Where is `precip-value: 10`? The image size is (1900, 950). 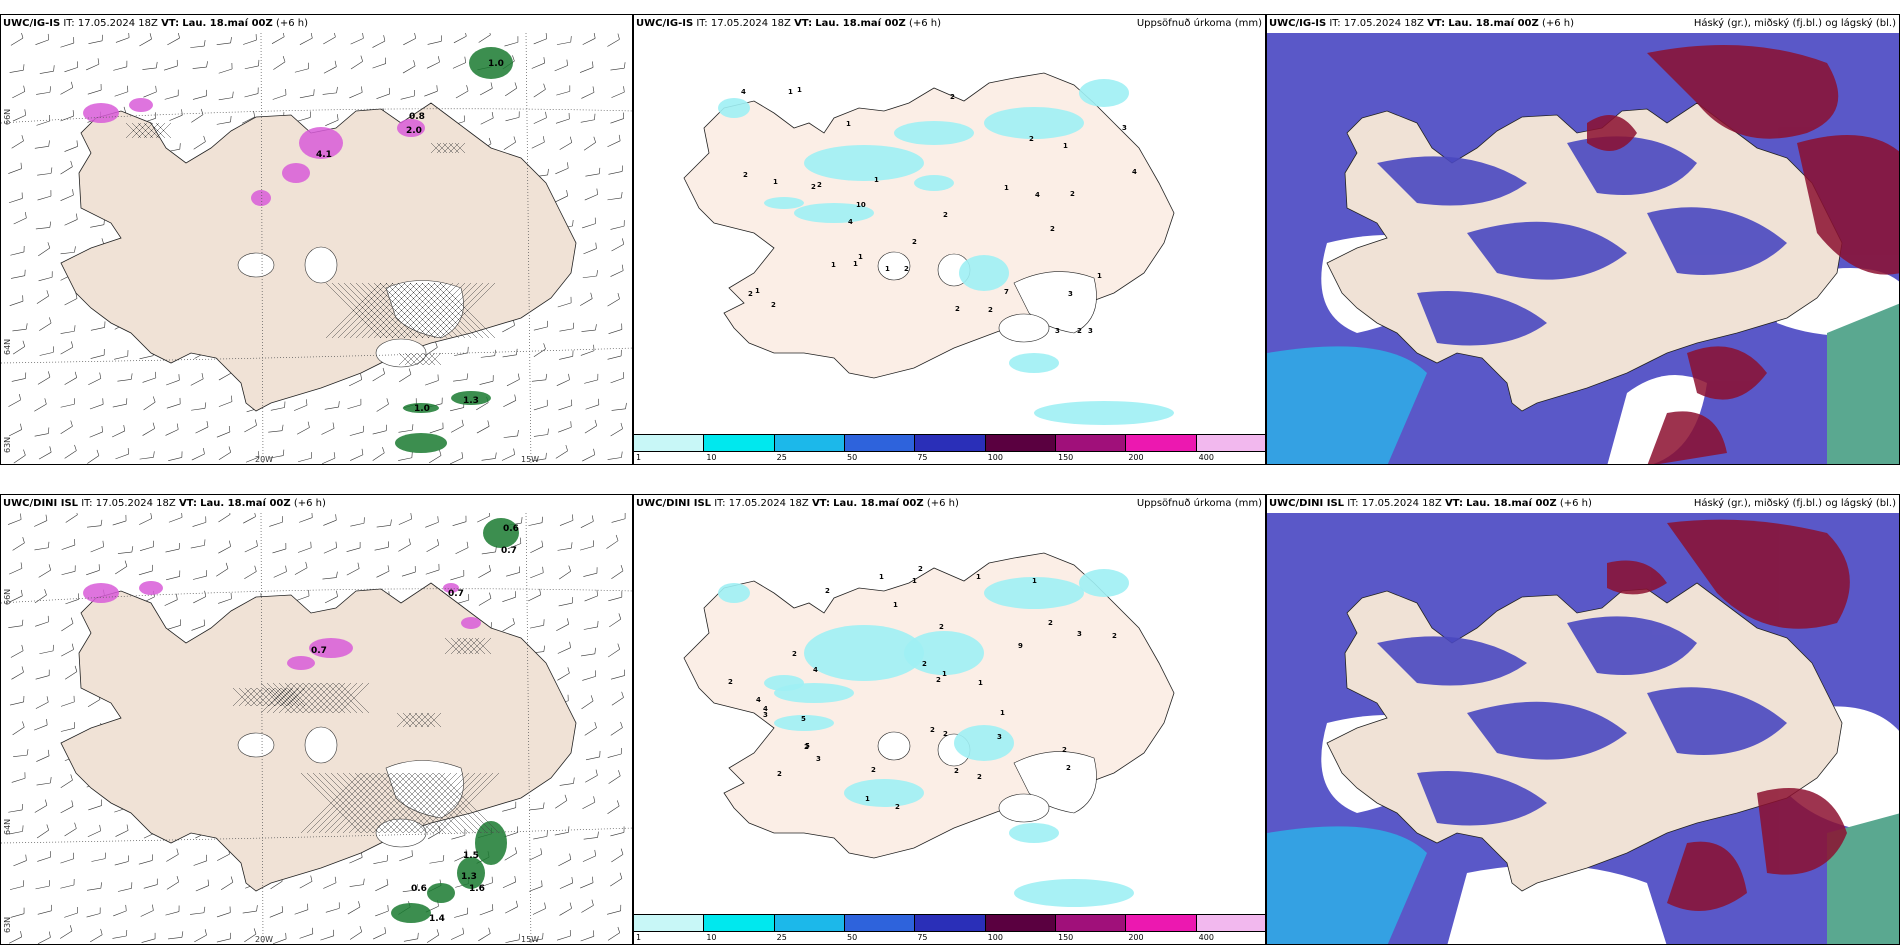
precip-value: 10 is located at coordinates (861, 205).